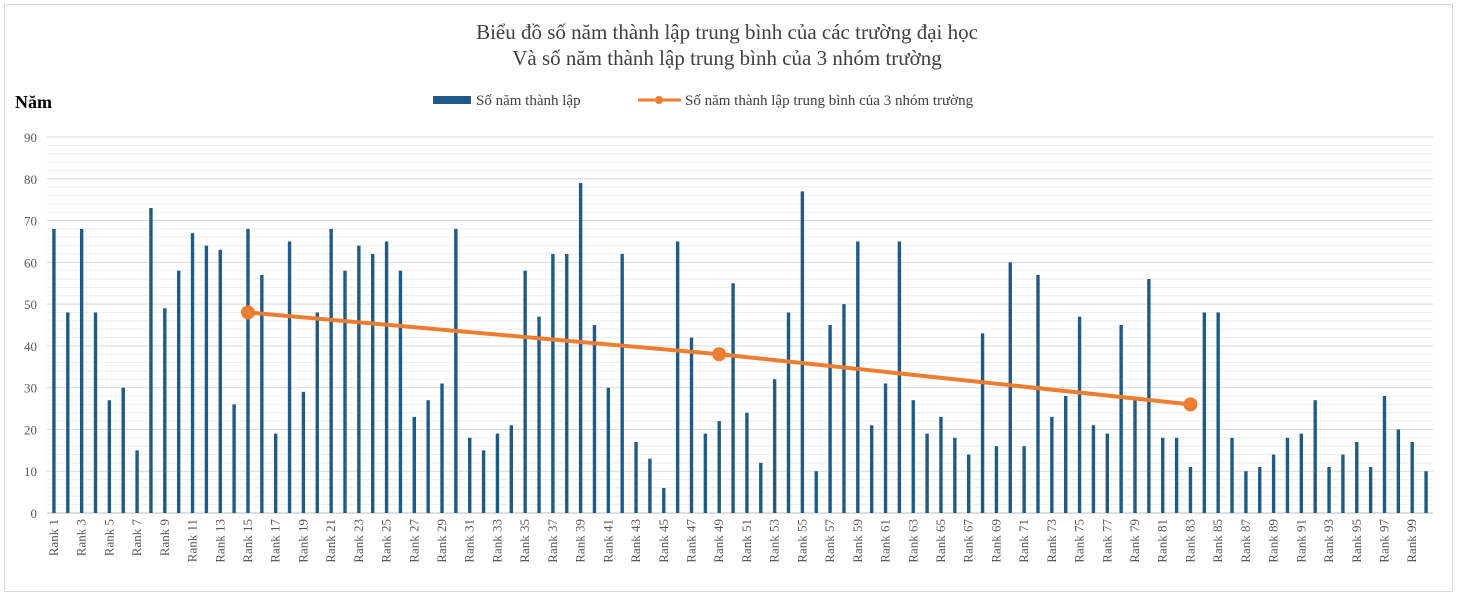 The image size is (1459, 598). Describe the element at coordinates (1106, 541) in the screenshot. I see `x-tick-label: Rank 77` at that location.